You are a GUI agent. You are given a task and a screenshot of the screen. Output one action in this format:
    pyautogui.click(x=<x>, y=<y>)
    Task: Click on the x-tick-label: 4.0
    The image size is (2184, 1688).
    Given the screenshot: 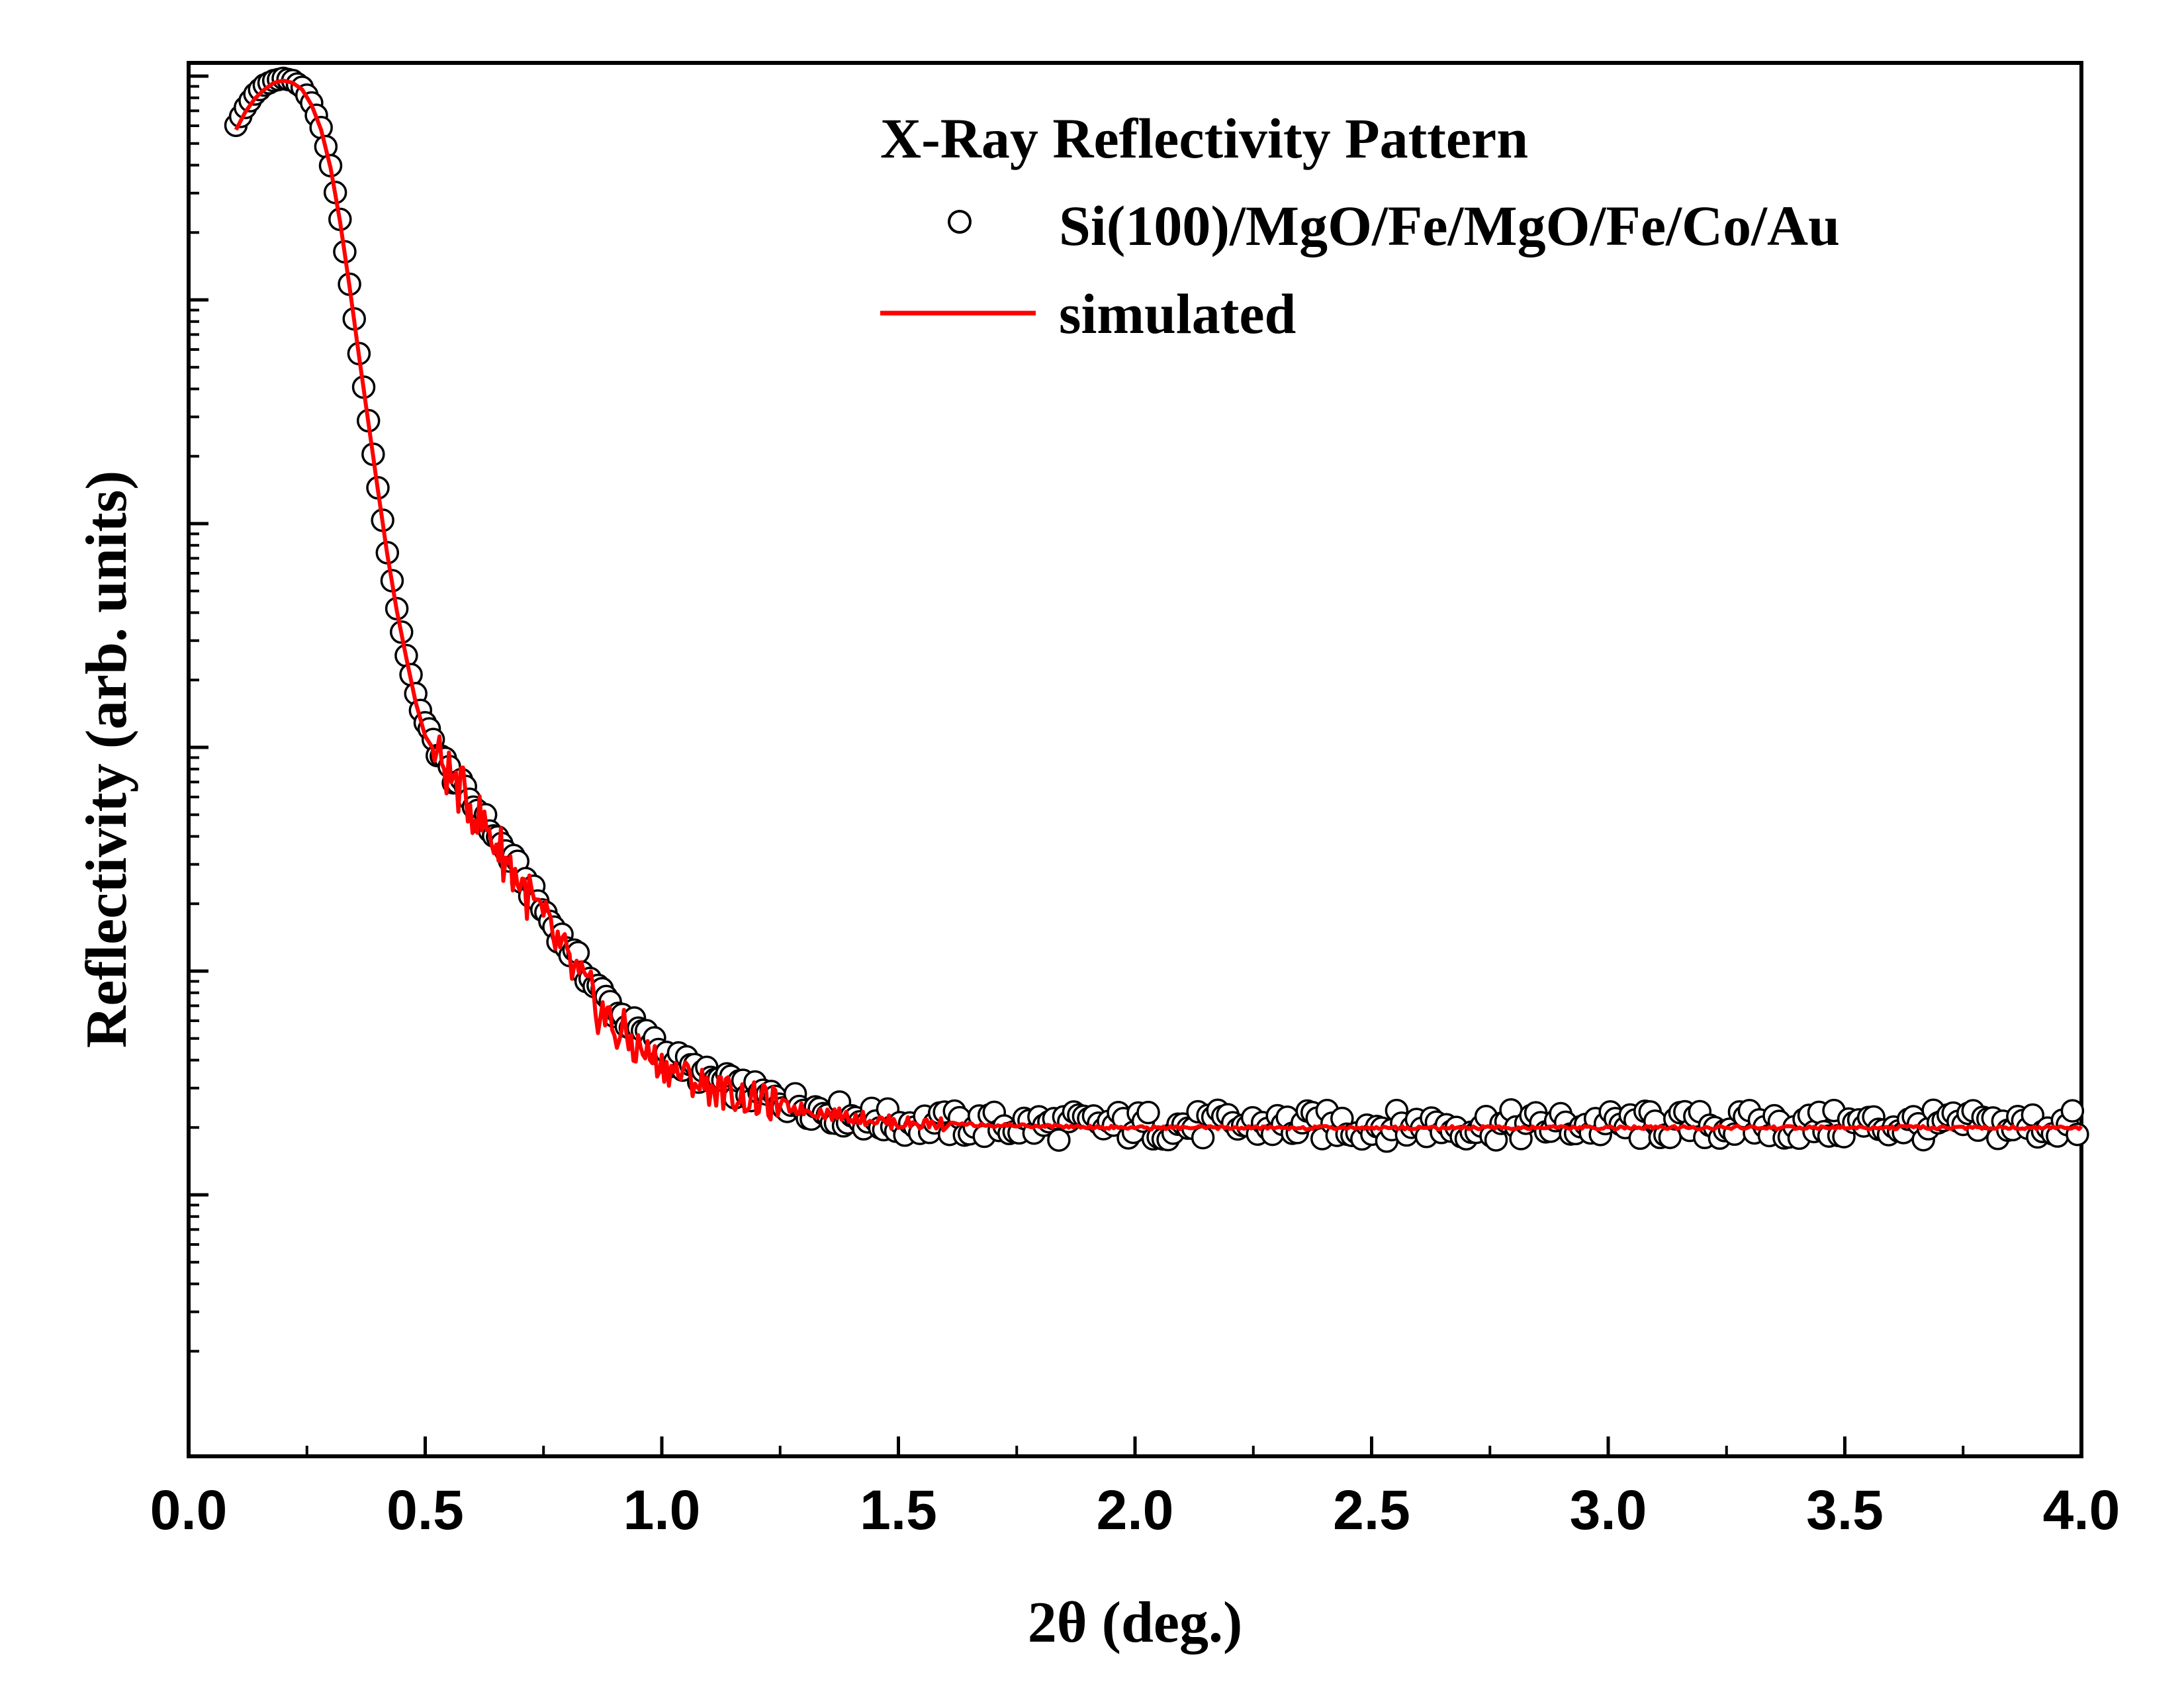 What is the action you would take?
    pyautogui.click(x=2081, y=1510)
    